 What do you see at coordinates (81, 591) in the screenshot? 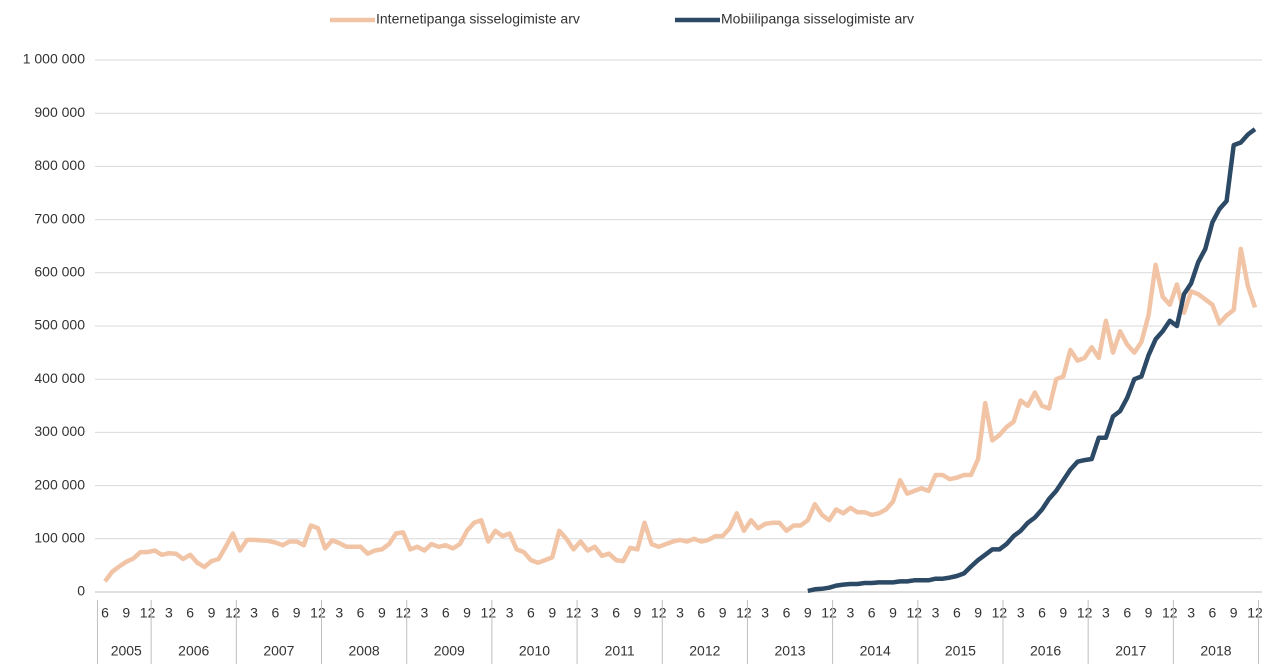
I see `y-tick-label: 0` at bounding box center [81, 591].